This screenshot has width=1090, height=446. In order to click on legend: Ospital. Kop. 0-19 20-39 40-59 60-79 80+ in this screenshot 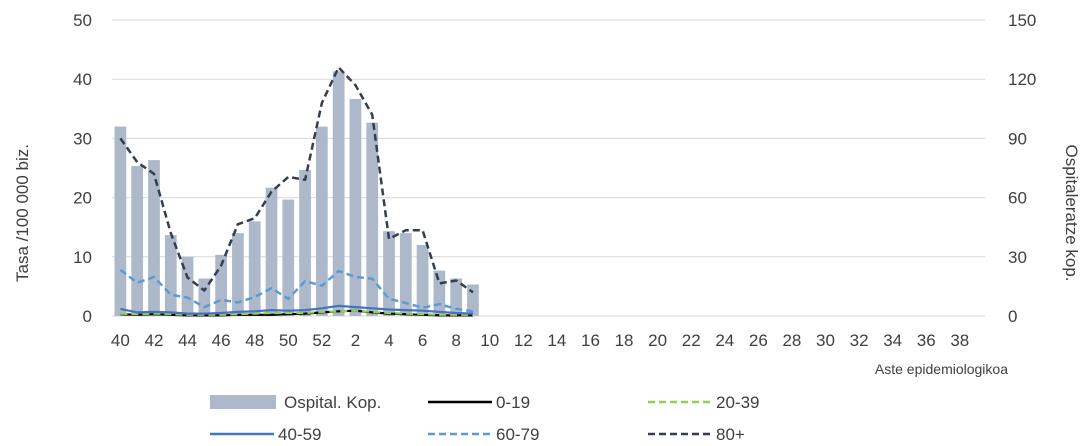, I will do `click(484, 418)`.